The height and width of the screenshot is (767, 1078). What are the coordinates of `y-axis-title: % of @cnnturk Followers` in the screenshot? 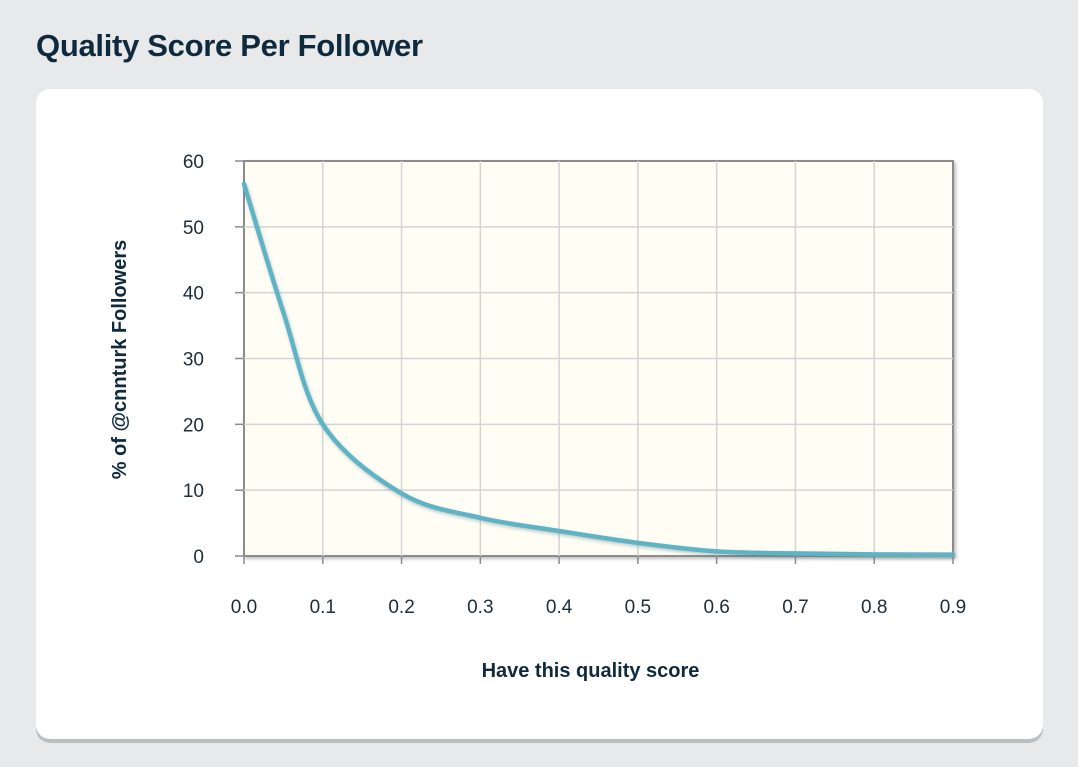 It's located at (120, 360).